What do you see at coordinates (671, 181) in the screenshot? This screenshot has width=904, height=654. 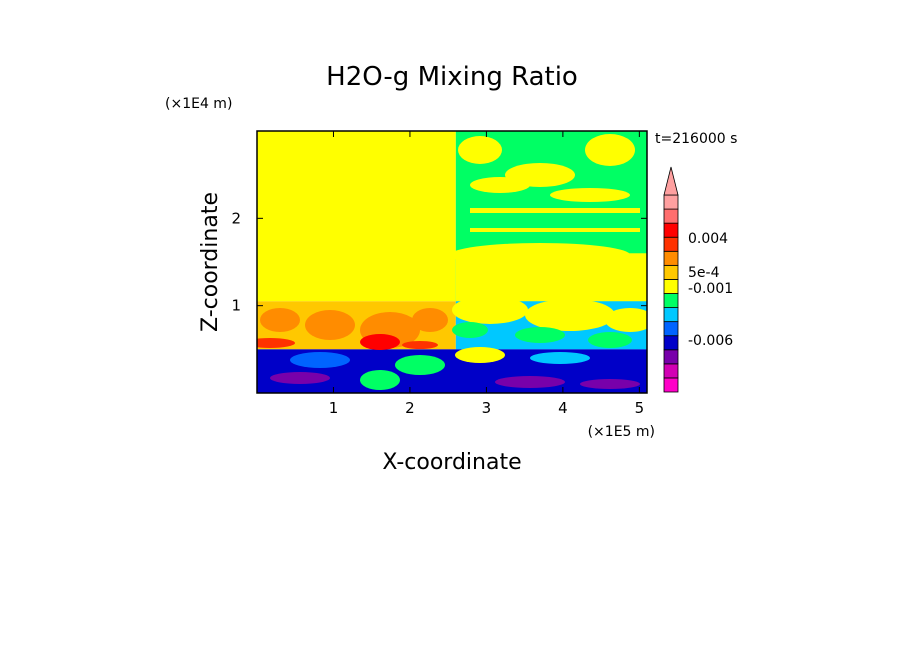 I see `colorbar-extend-arrow` at bounding box center [671, 181].